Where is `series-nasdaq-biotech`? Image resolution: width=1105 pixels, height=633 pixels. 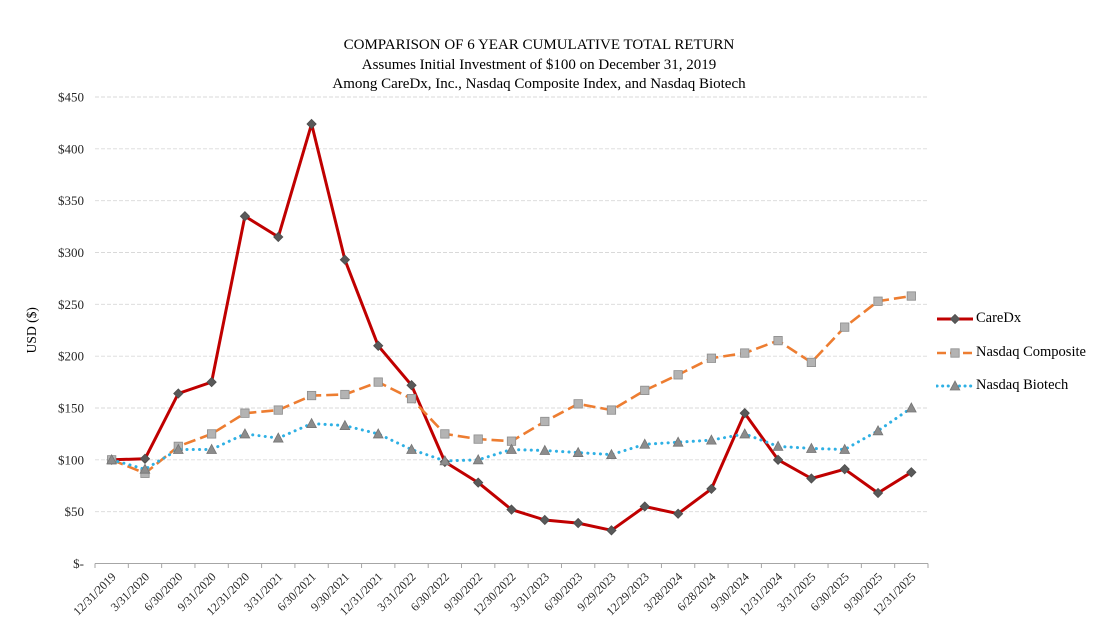 series-nasdaq-biotech is located at coordinates (511, 438).